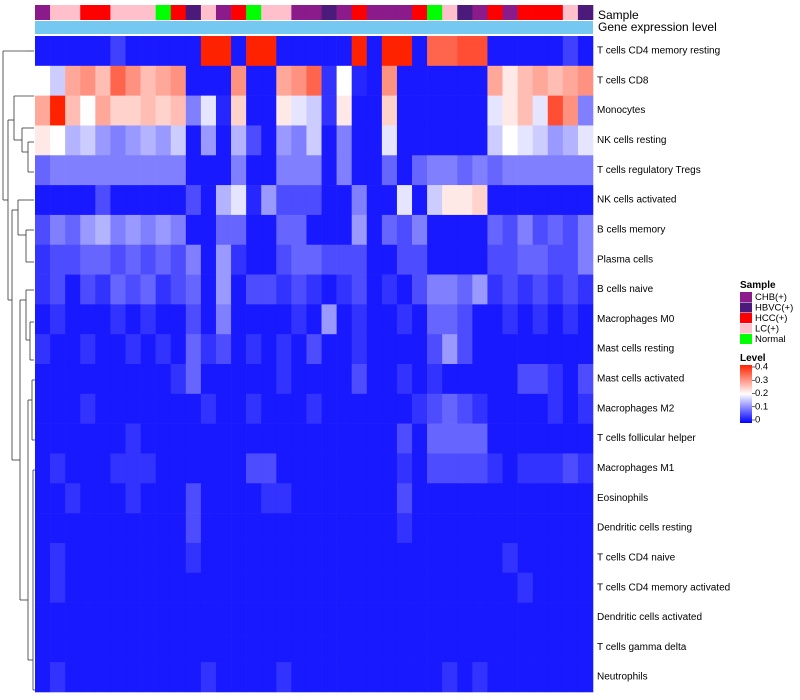  Describe the element at coordinates (767, 329) in the screenshot. I see `sample-legend-label: LC(+)` at that location.